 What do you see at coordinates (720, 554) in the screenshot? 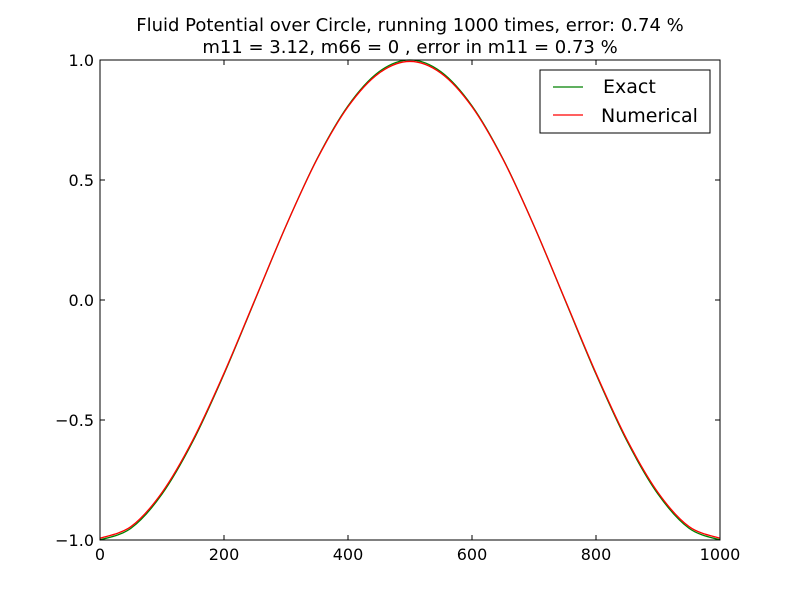
I see `x-tick-label: 1000` at bounding box center [720, 554].